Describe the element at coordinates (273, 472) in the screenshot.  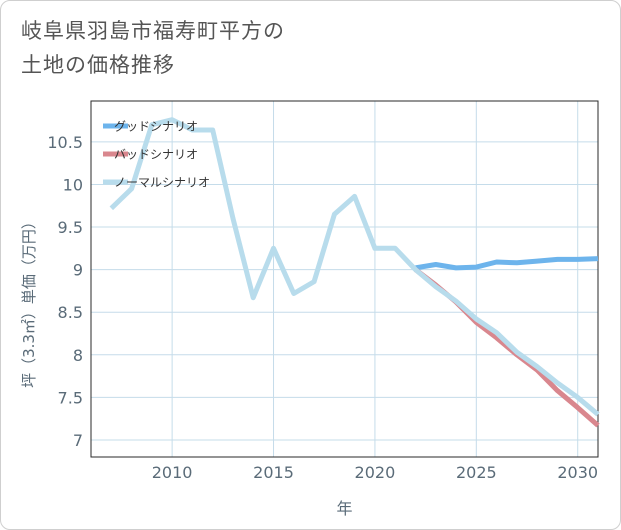
I see `x-tick-label: 2015` at that location.